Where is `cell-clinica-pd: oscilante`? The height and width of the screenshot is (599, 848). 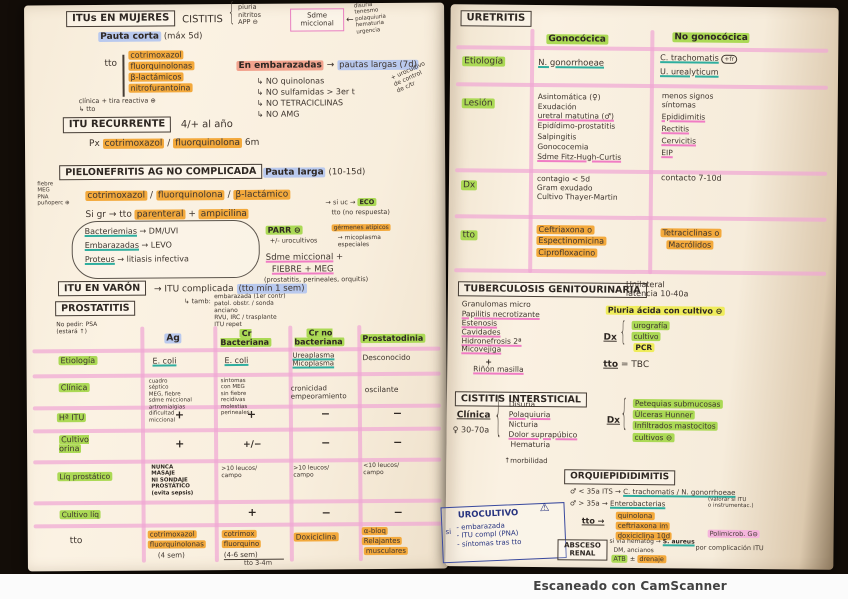 cell-clinica-pd: oscilante is located at coordinates (381, 389).